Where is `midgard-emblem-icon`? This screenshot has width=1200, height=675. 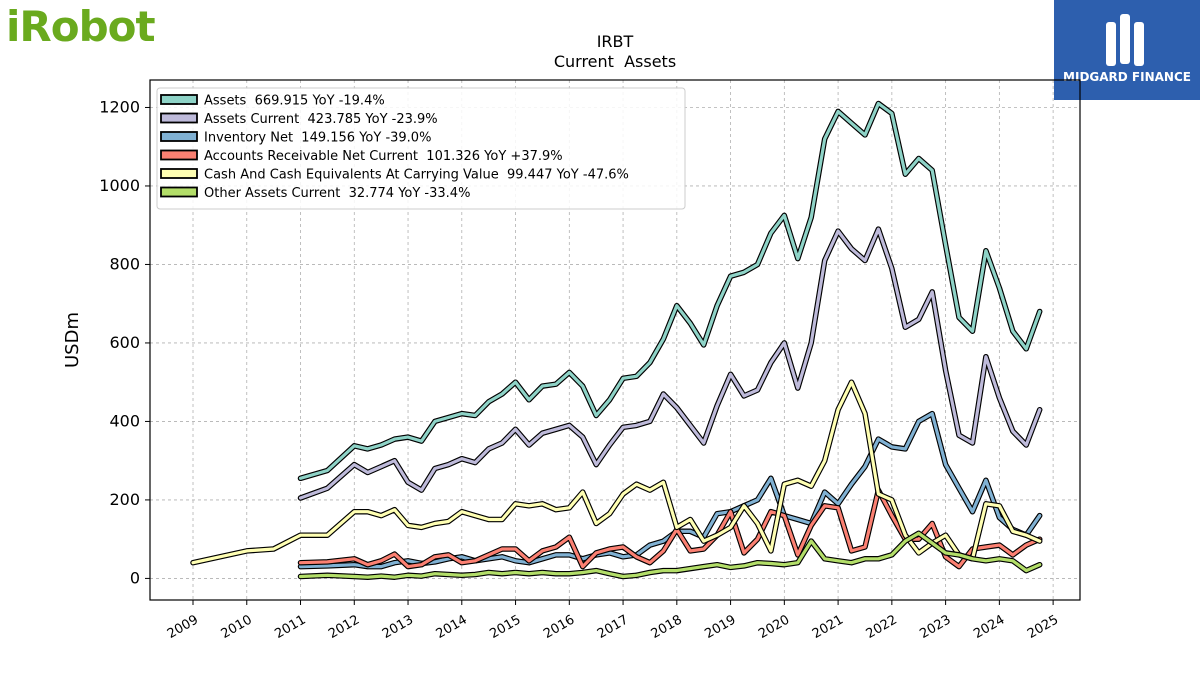
midgard-emblem-icon is located at coordinates (1125, 40).